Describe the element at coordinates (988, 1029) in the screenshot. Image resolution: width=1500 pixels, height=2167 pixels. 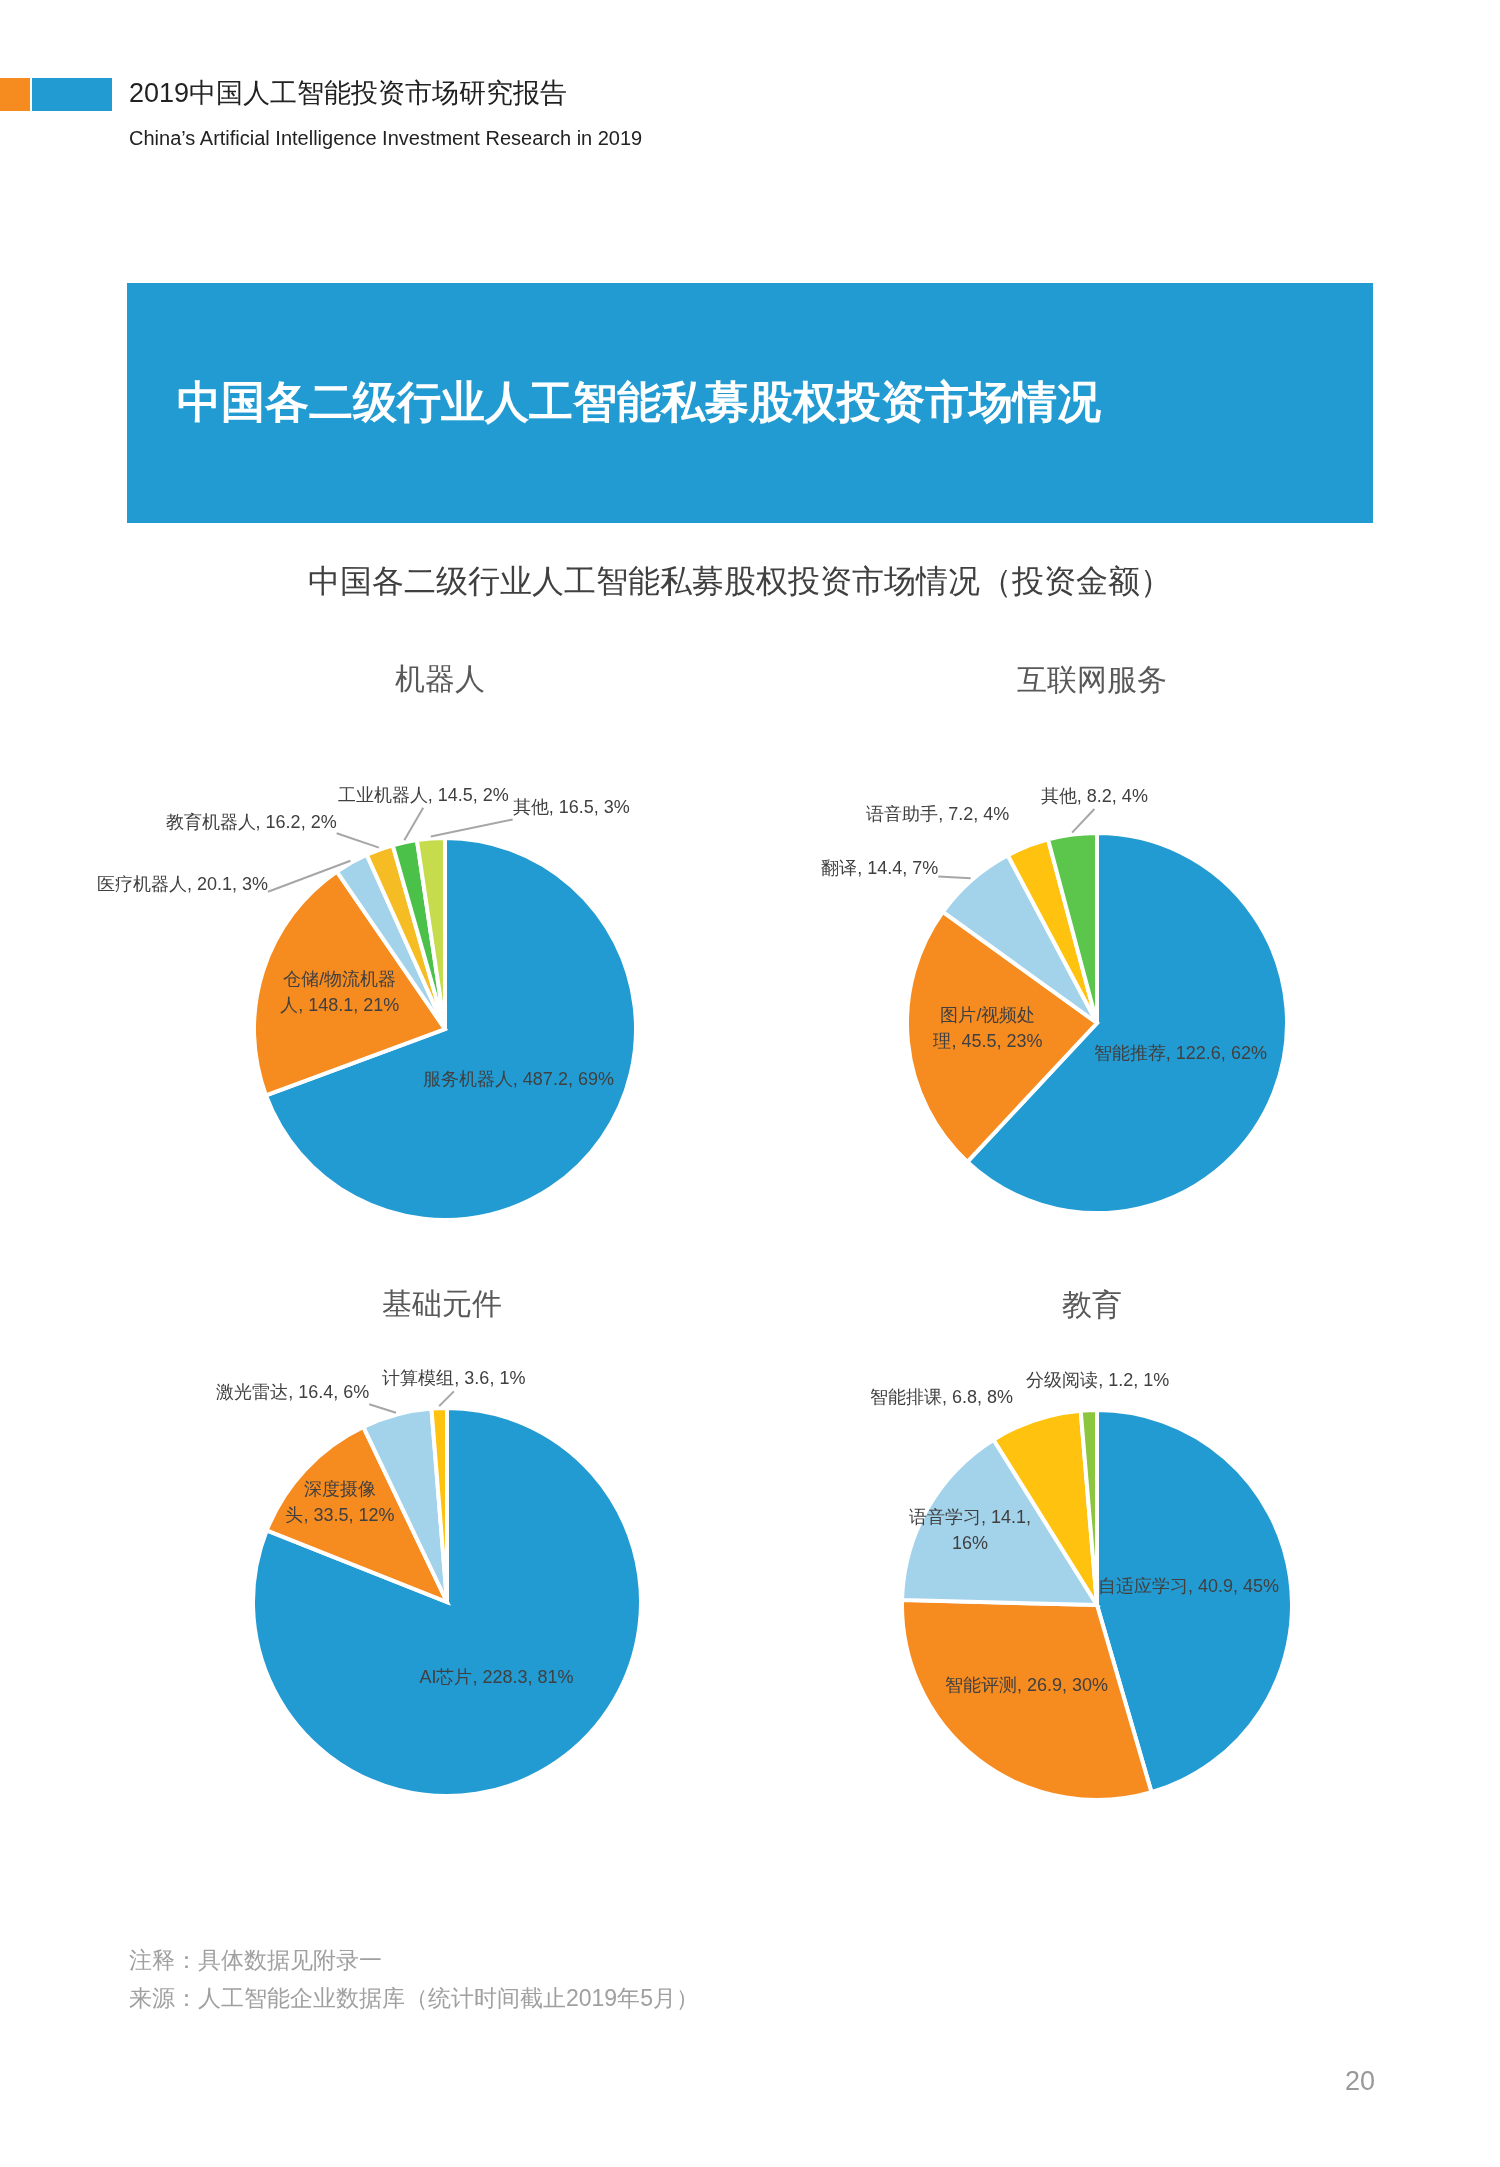
I see `slice-label: 图片/视频处理, 45.5, 23%` at that location.